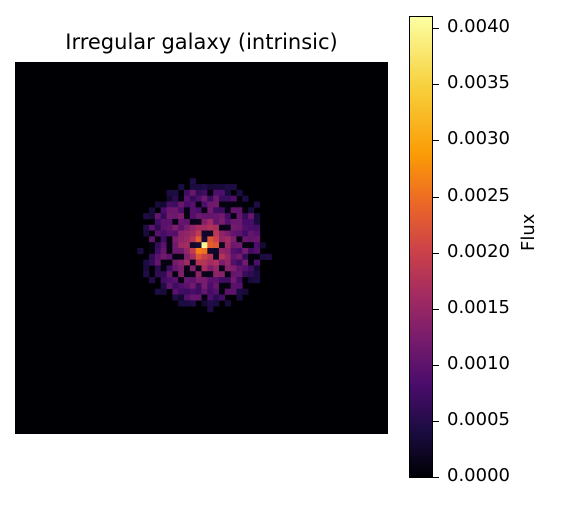 Image resolution: width=564 pixels, height=506 pixels. What do you see at coordinates (478, 251) in the screenshot?
I see `colorbar-tick-label: 0.0020` at bounding box center [478, 251].